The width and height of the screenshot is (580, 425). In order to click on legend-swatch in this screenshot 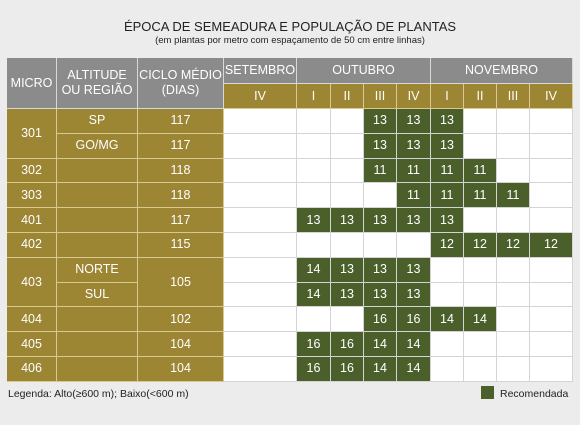, I will do `click(487, 392)`.